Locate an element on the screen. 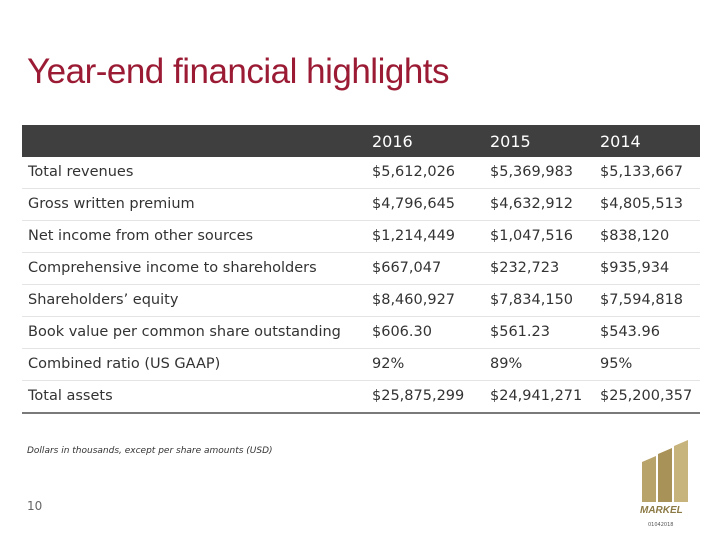  value-cell: $4,805,513 is located at coordinates (642, 204).